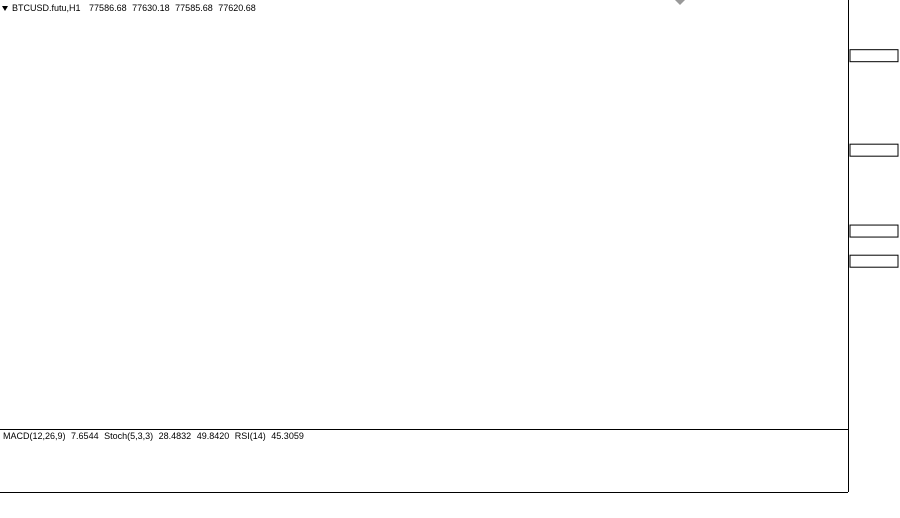 Image resolution: width=900 pixels, height=518 pixels. Describe the element at coordinates (34, 436) in the screenshot. I see `macd-name: MACD(12,26,9)` at that location.